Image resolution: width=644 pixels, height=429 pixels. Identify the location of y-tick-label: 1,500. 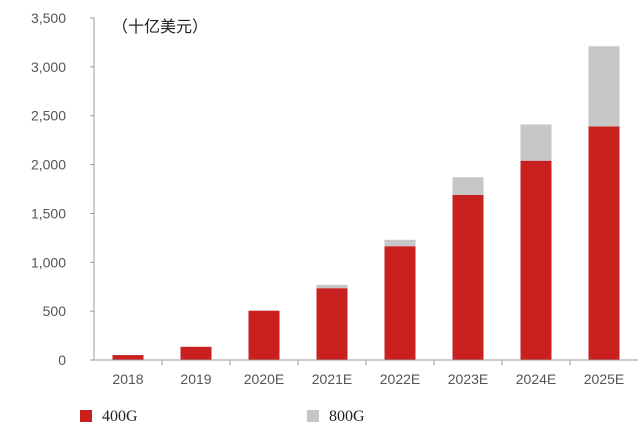
(48, 213).